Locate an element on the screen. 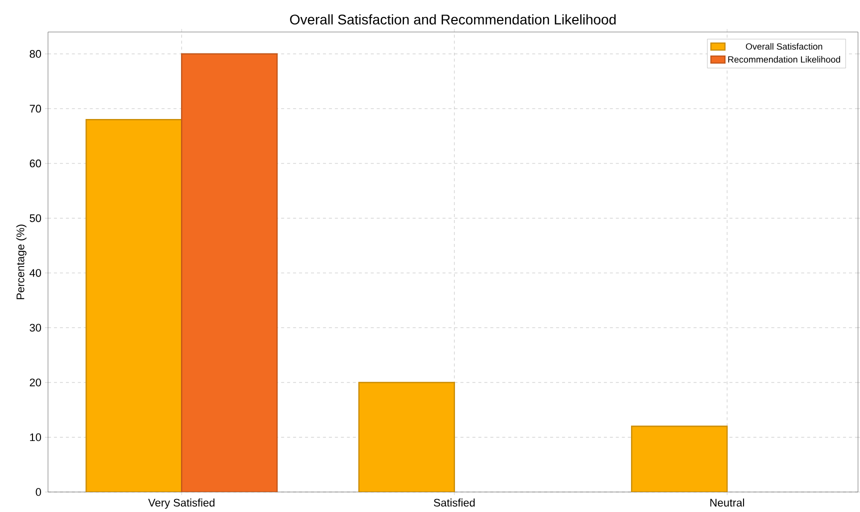 The width and height of the screenshot is (860, 512). y-tick-label: 20 is located at coordinates (36, 382).